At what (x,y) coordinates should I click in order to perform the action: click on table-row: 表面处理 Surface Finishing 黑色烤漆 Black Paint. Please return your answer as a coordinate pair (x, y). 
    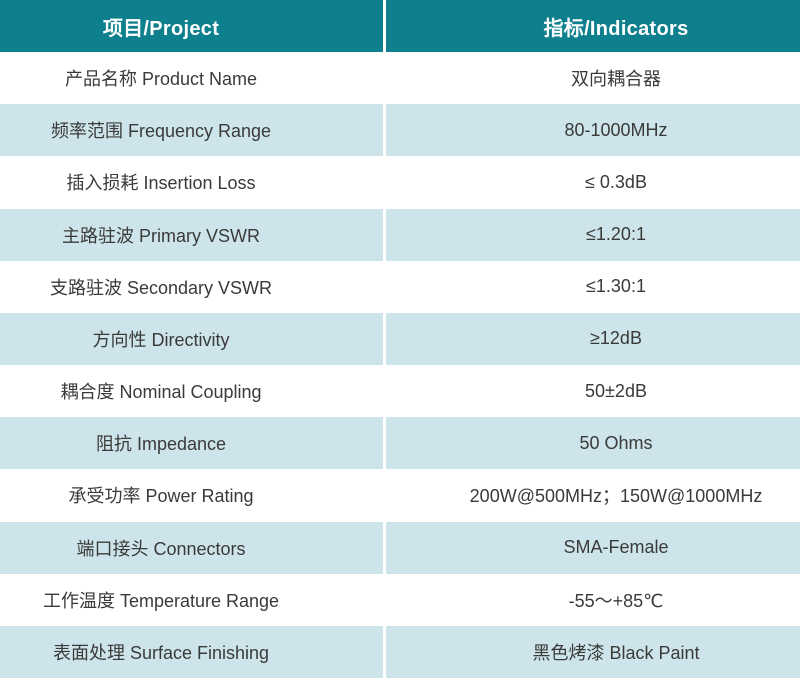
    Looking at the image, I should click on (400, 651).